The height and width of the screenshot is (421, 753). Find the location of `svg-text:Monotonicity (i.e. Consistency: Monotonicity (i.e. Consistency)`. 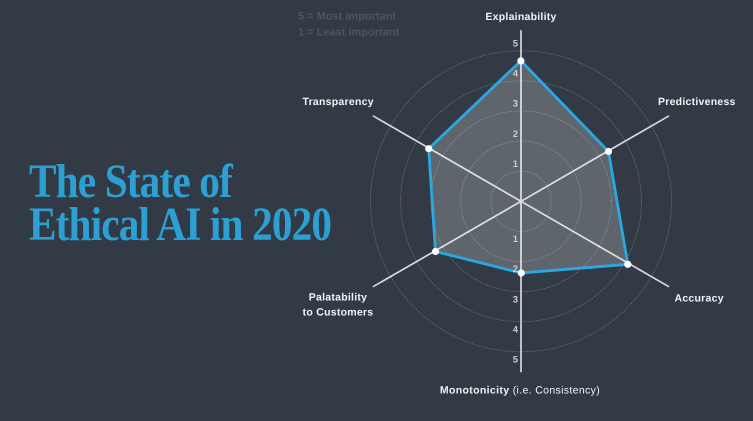

svg-text:Monotonicity (i.e. Consistency: Monotonicity (i.e. Consistency) is located at coordinates (520, 391).